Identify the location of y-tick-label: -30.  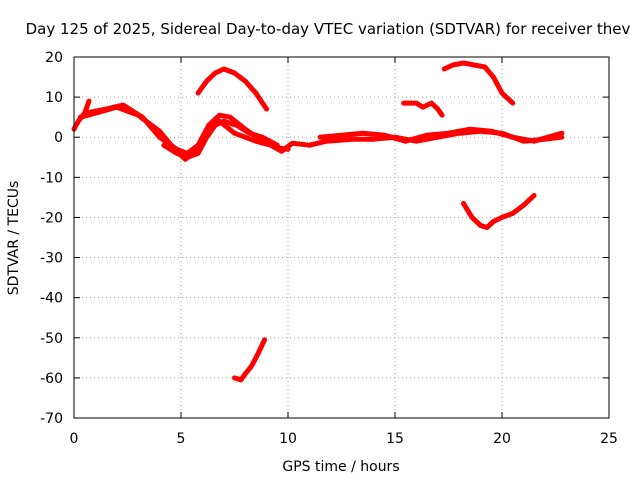
(51, 259).